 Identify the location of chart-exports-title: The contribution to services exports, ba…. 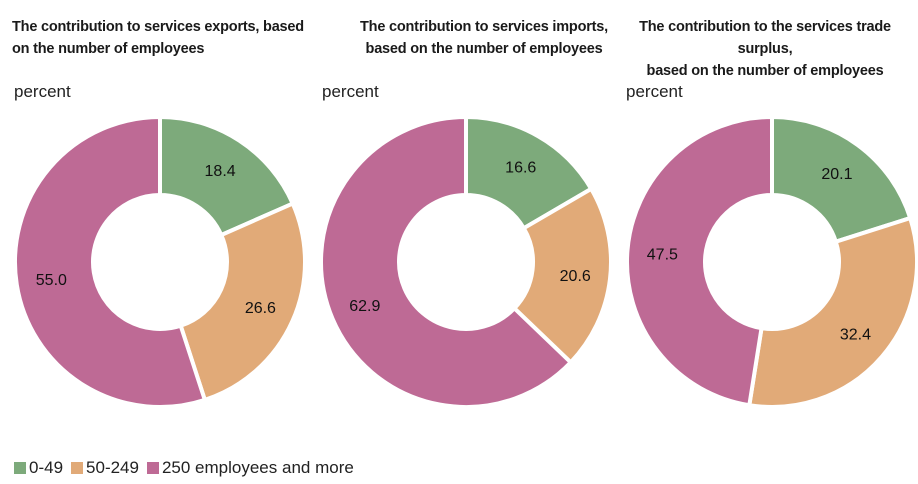
(158, 38).